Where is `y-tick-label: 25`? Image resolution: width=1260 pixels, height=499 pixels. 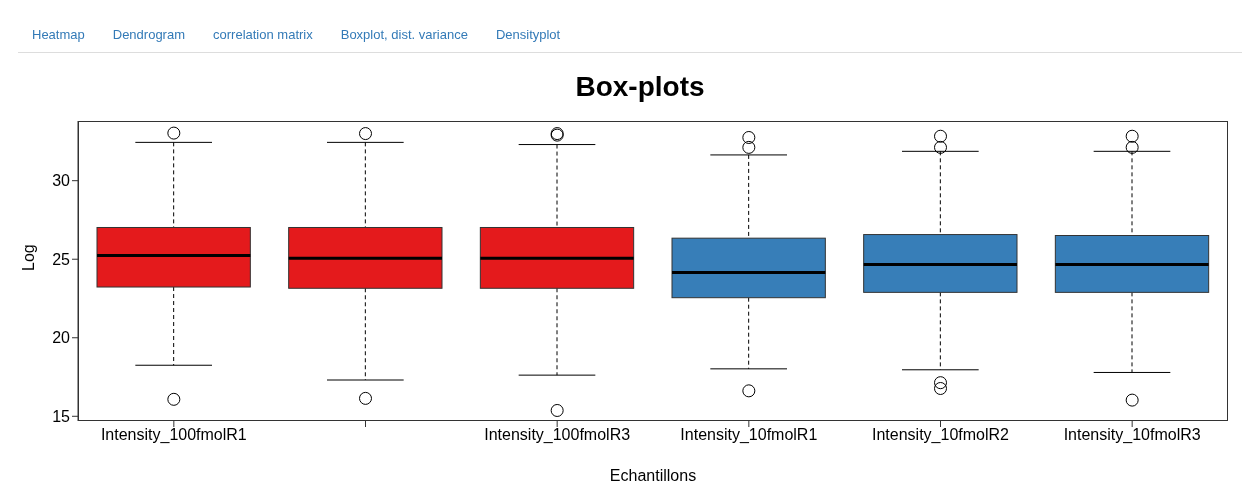 y-tick-label: 25 is located at coordinates (61, 259).